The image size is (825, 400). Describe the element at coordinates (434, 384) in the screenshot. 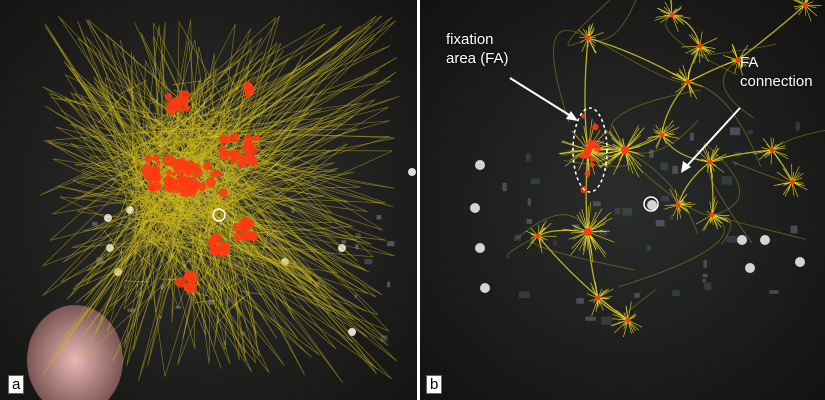

I see `panel-b-label: b` at that location.